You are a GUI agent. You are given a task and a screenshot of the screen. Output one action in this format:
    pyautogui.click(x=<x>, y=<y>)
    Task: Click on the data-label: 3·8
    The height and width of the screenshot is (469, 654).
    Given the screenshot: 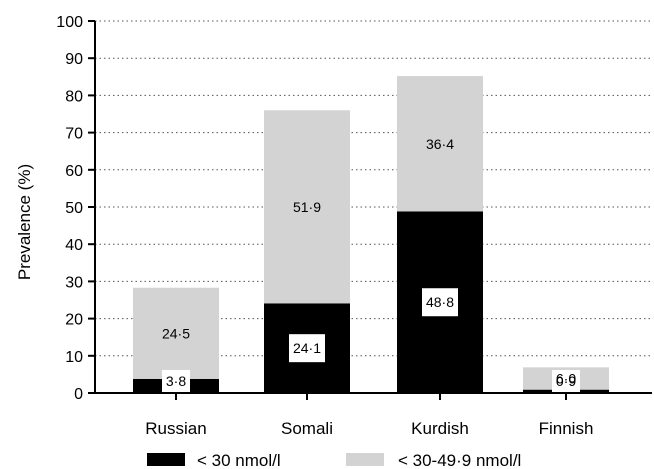 What is the action you would take?
    pyautogui.click(x=176, y=381)
    